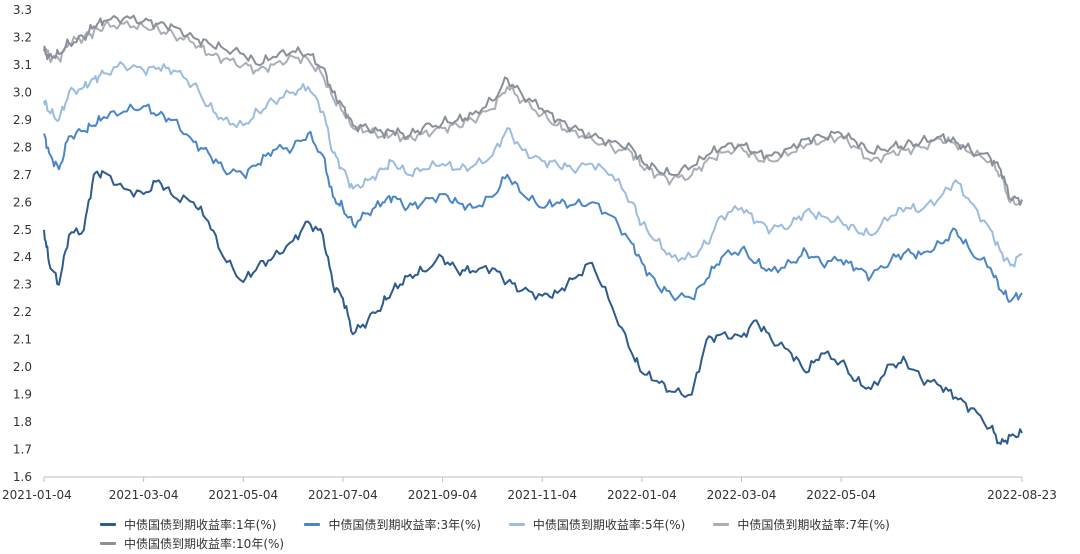 Image resolution: width=1080 pixels, height=554 pixels. What do you see at coordinates (22, 147) in the screenshot?
I see `y-tick-label-12: 2.8` at bounding box center [22, 147].